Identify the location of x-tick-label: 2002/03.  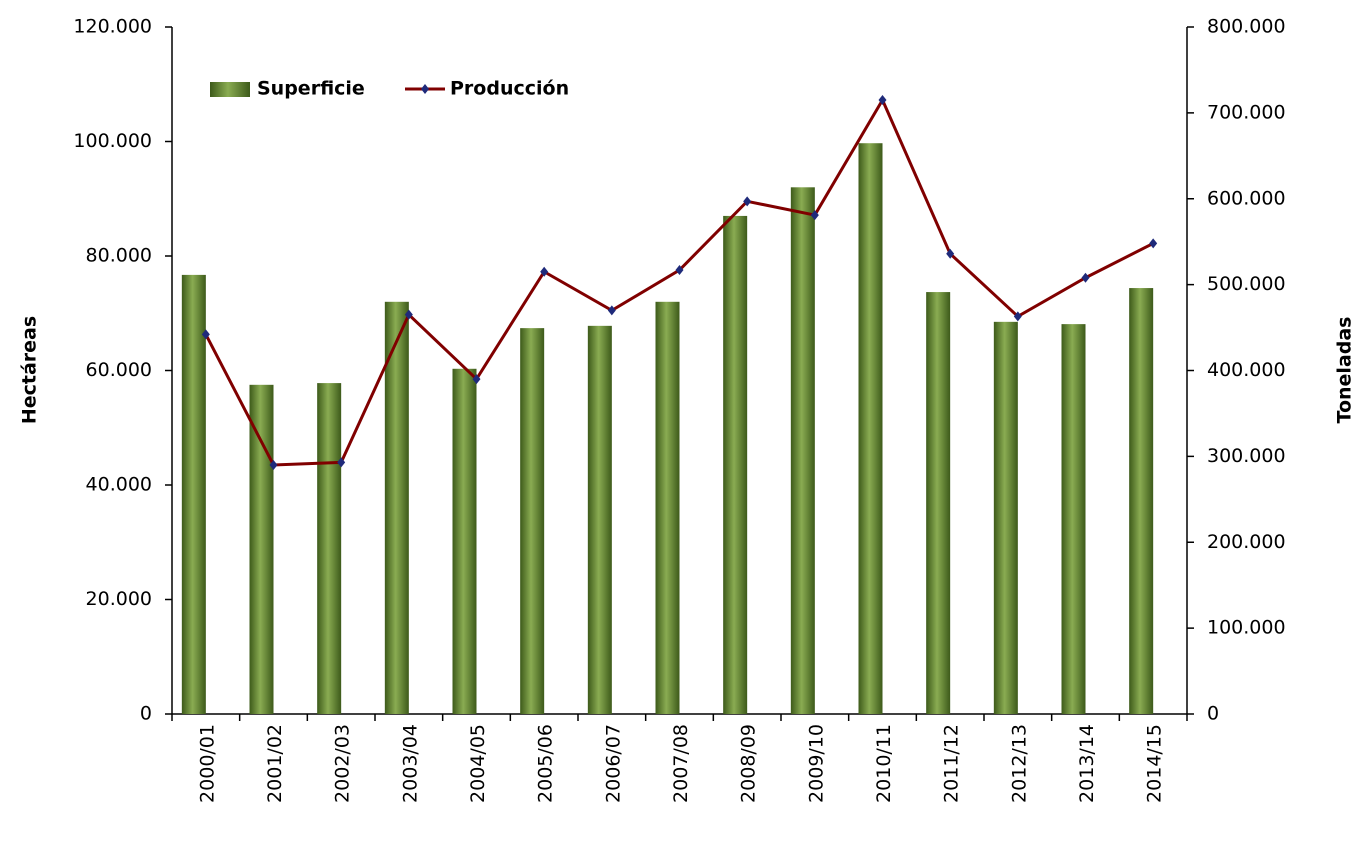
(343, 763).